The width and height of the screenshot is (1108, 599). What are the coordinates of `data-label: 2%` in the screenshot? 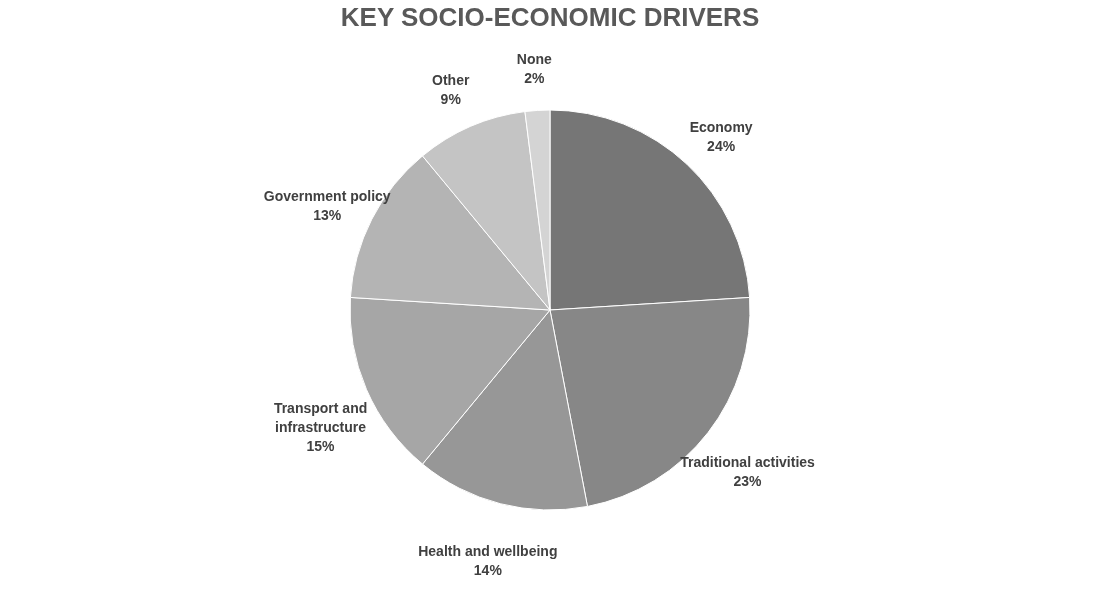 It's located at (534, 78).